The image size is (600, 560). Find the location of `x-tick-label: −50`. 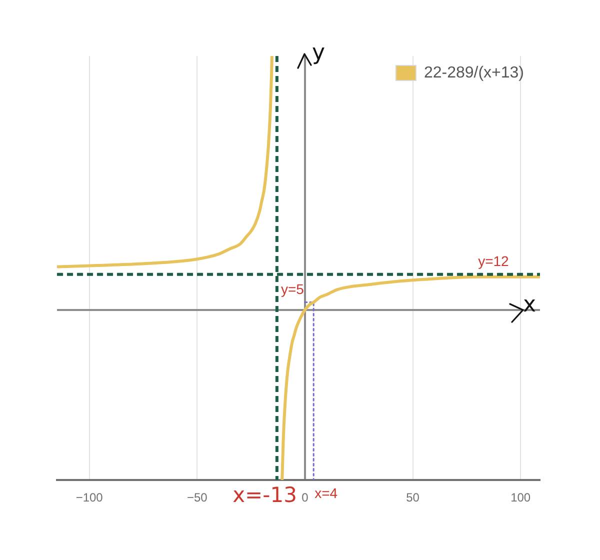

x-tick-label: −50 is located at coordinates (197, 497).